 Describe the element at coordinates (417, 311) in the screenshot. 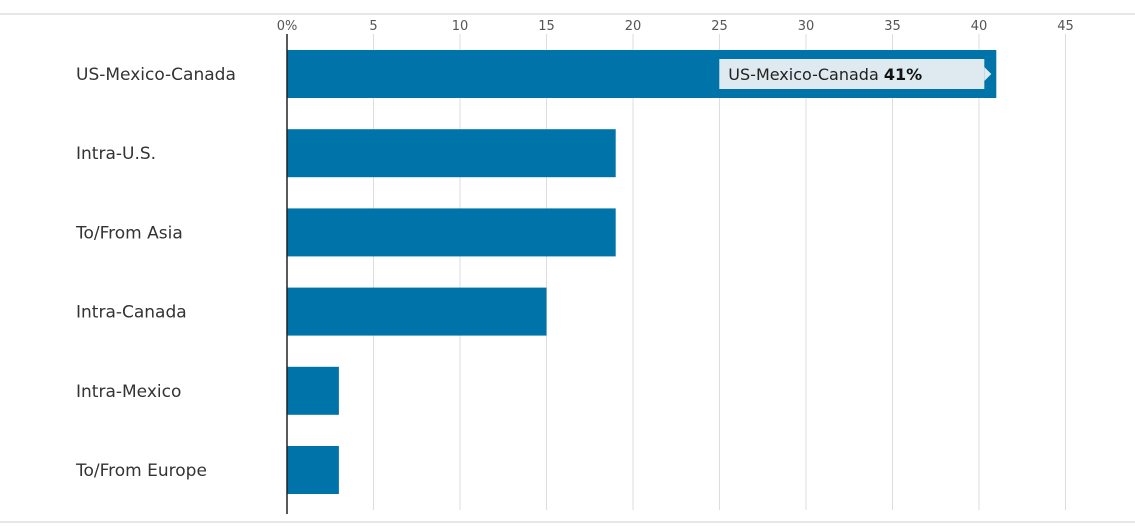

I see `bar-intra-canada` at that location.